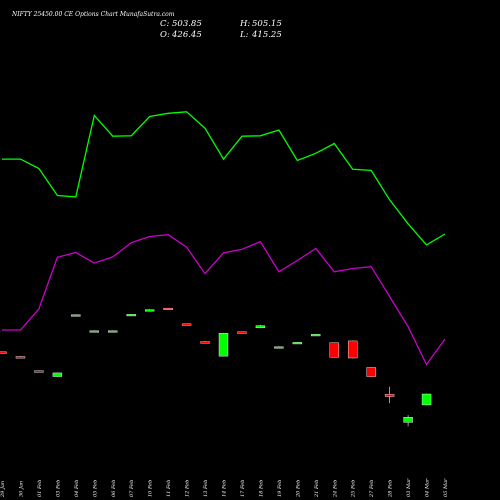 The image size is (500, 500). Describe the element at coordinates (317, 489) in the screenshot. I see `x-tick-label: 21 Feb` at that location.